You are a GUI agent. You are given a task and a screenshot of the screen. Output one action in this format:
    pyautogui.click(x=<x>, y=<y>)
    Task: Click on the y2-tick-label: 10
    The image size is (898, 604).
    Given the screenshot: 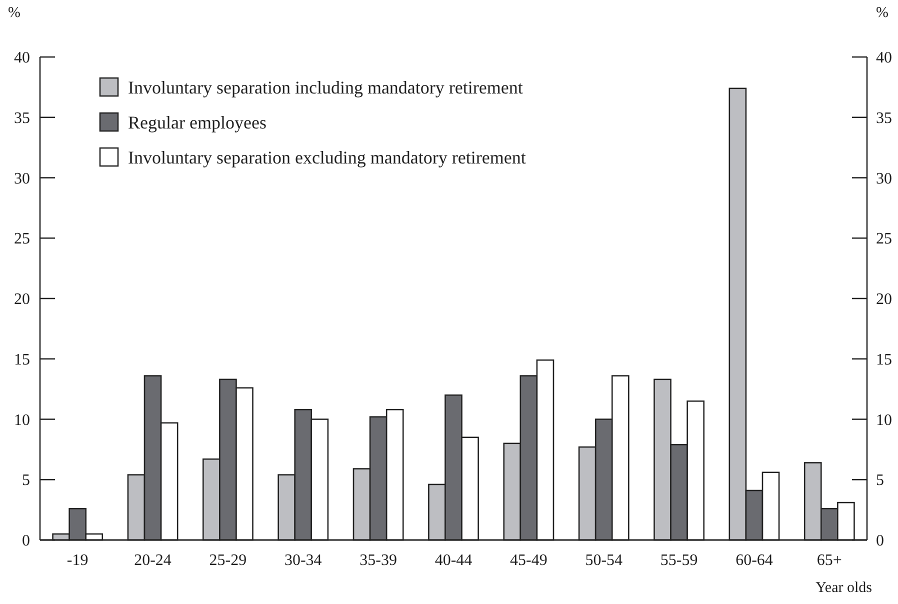 What is the action you would take?
    pyautogui.click(x=884, y=420)
    